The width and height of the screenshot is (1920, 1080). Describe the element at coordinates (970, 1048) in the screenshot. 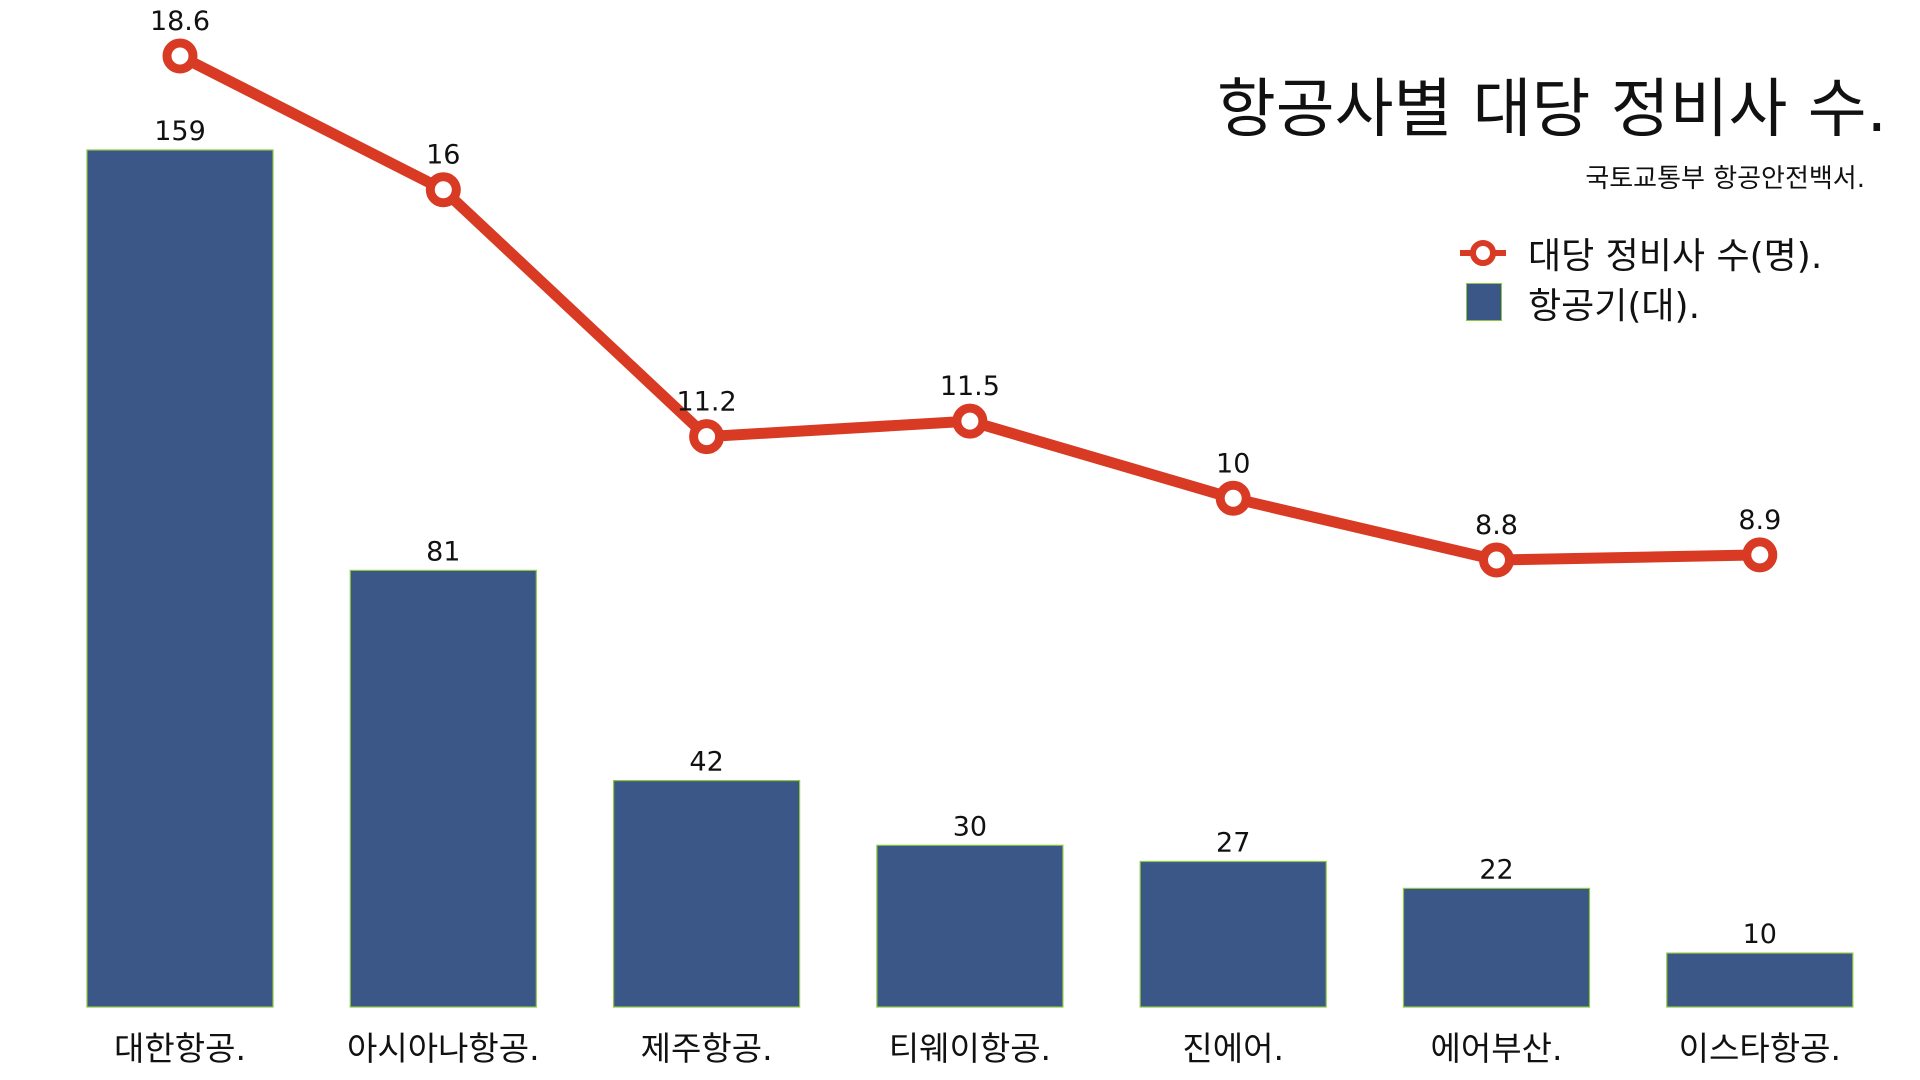

I see `x-tick-label: 티웨이항공.` at that location.